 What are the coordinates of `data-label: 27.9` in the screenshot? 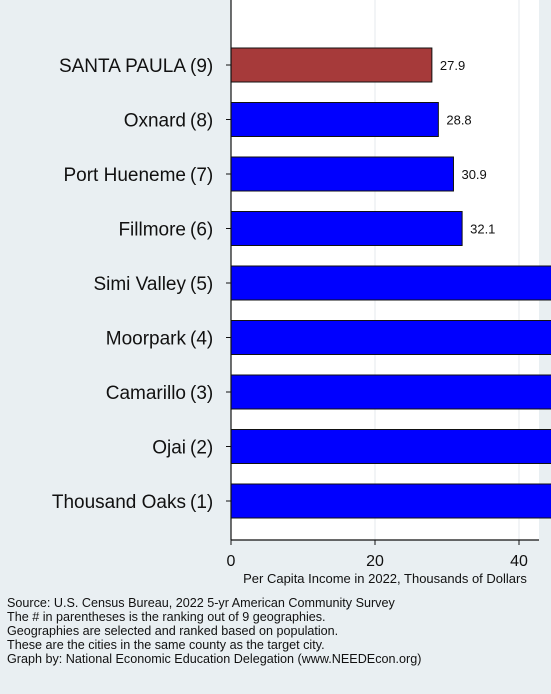 It's located at (452, 65).